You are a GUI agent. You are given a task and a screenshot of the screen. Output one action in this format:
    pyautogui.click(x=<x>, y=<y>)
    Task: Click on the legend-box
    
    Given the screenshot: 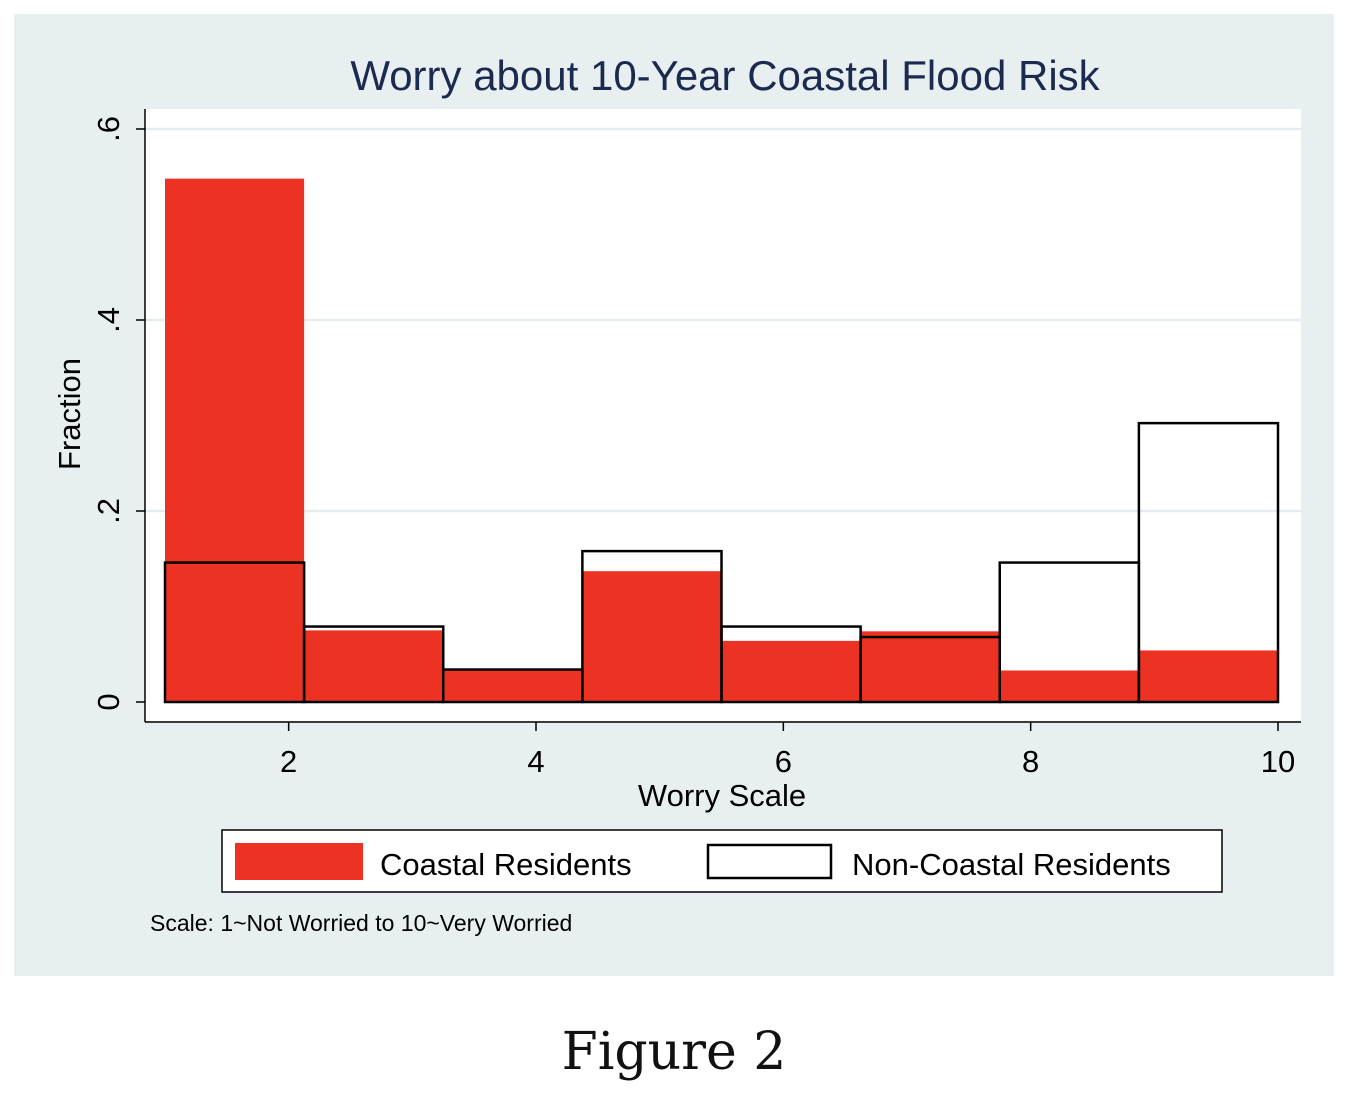 What is the action you would take?
    pyautogui.click(x=722, y=861)
    